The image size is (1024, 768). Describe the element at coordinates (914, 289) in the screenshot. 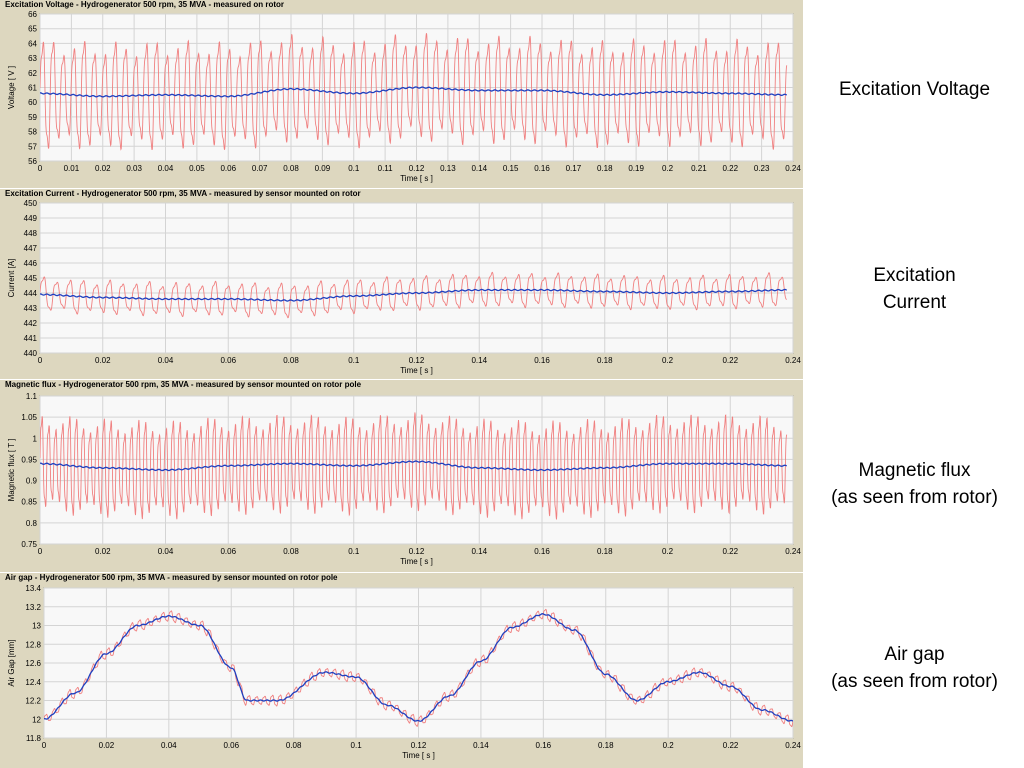

I see `side-label-current: Excitation Current` at that location.